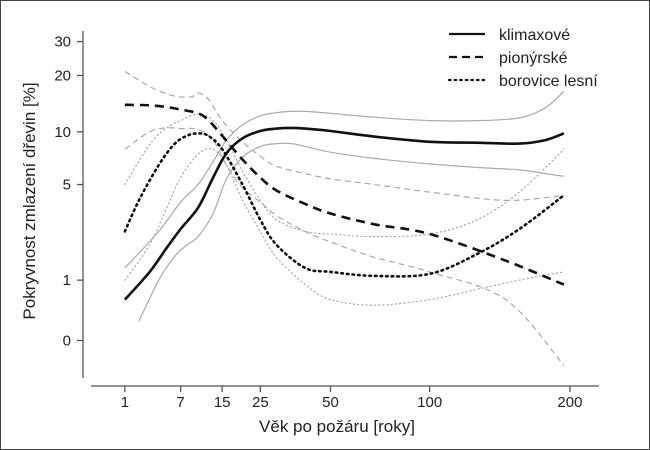 This screenshot has height=450, width=650. Describe the element at coordinates (62, 75) in the screenshot. I see `y-tick-label: 20` at that location.